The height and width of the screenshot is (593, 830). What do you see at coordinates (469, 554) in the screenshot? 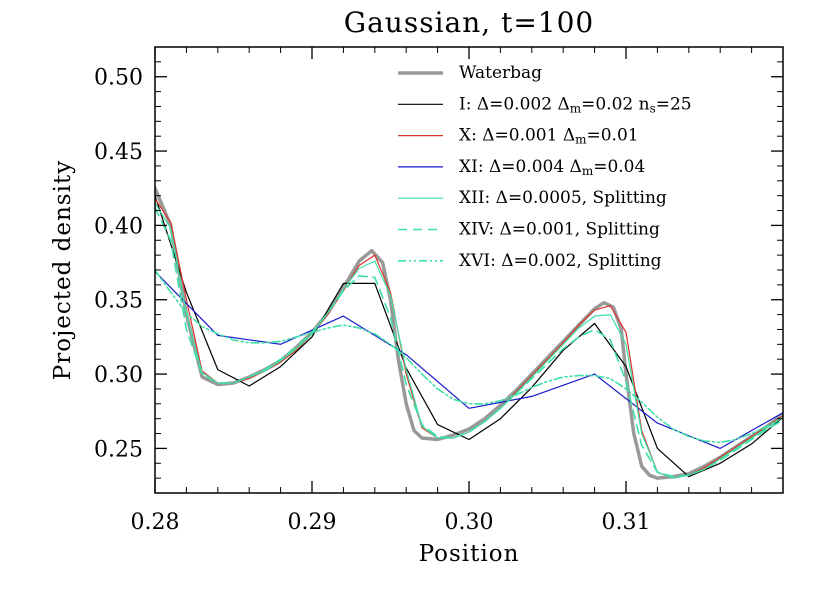
I see `x-axis-label: Position` at bounding box center [469, 554].